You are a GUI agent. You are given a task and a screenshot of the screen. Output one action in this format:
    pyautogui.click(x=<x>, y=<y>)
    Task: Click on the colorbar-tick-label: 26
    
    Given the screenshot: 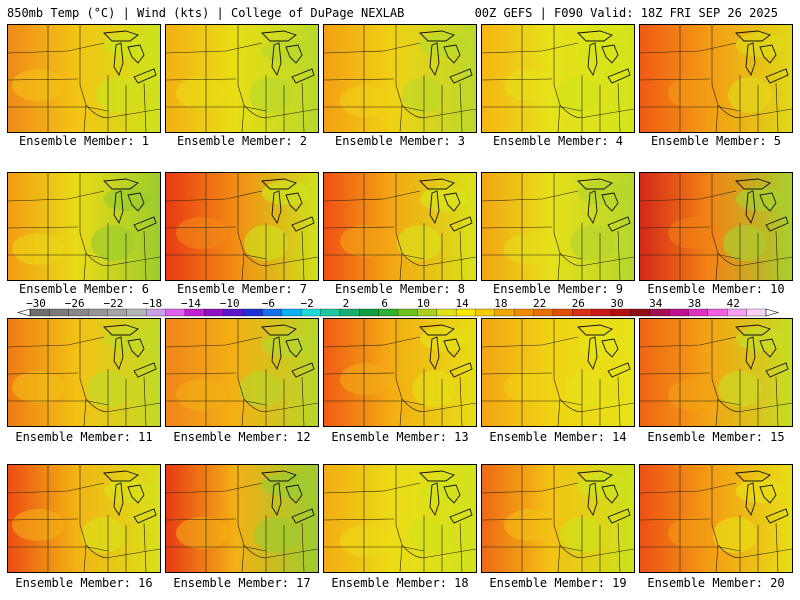 What is the action you would take?
    pyautogui.click(x=578, y=303)
    